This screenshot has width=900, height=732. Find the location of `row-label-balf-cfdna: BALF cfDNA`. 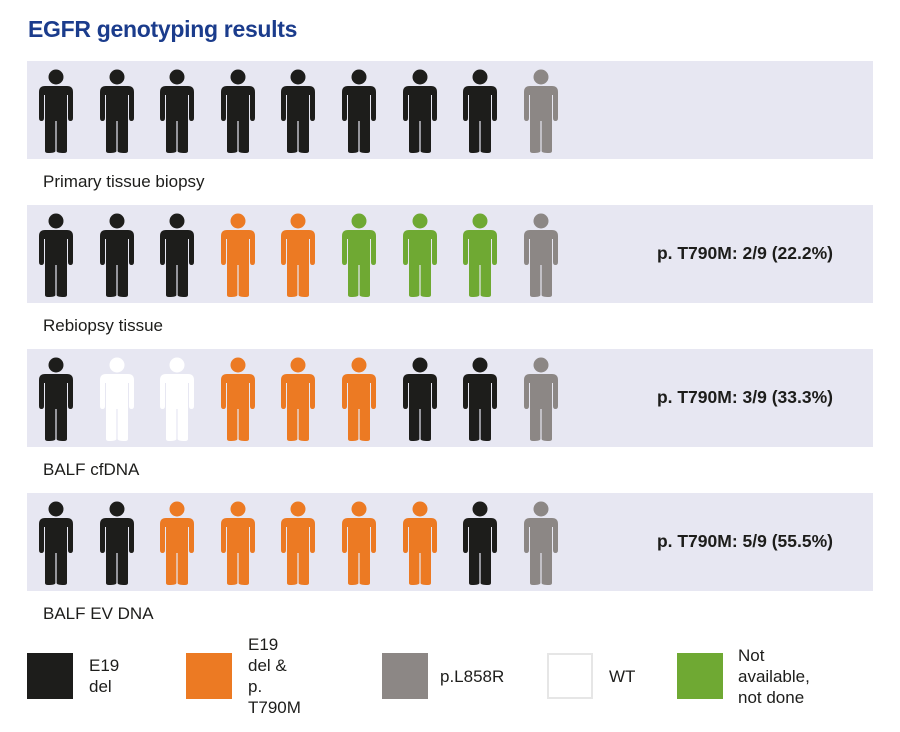

row-label-balf-cfdna: BALF cfDNA is located at coordinates (91, 469).